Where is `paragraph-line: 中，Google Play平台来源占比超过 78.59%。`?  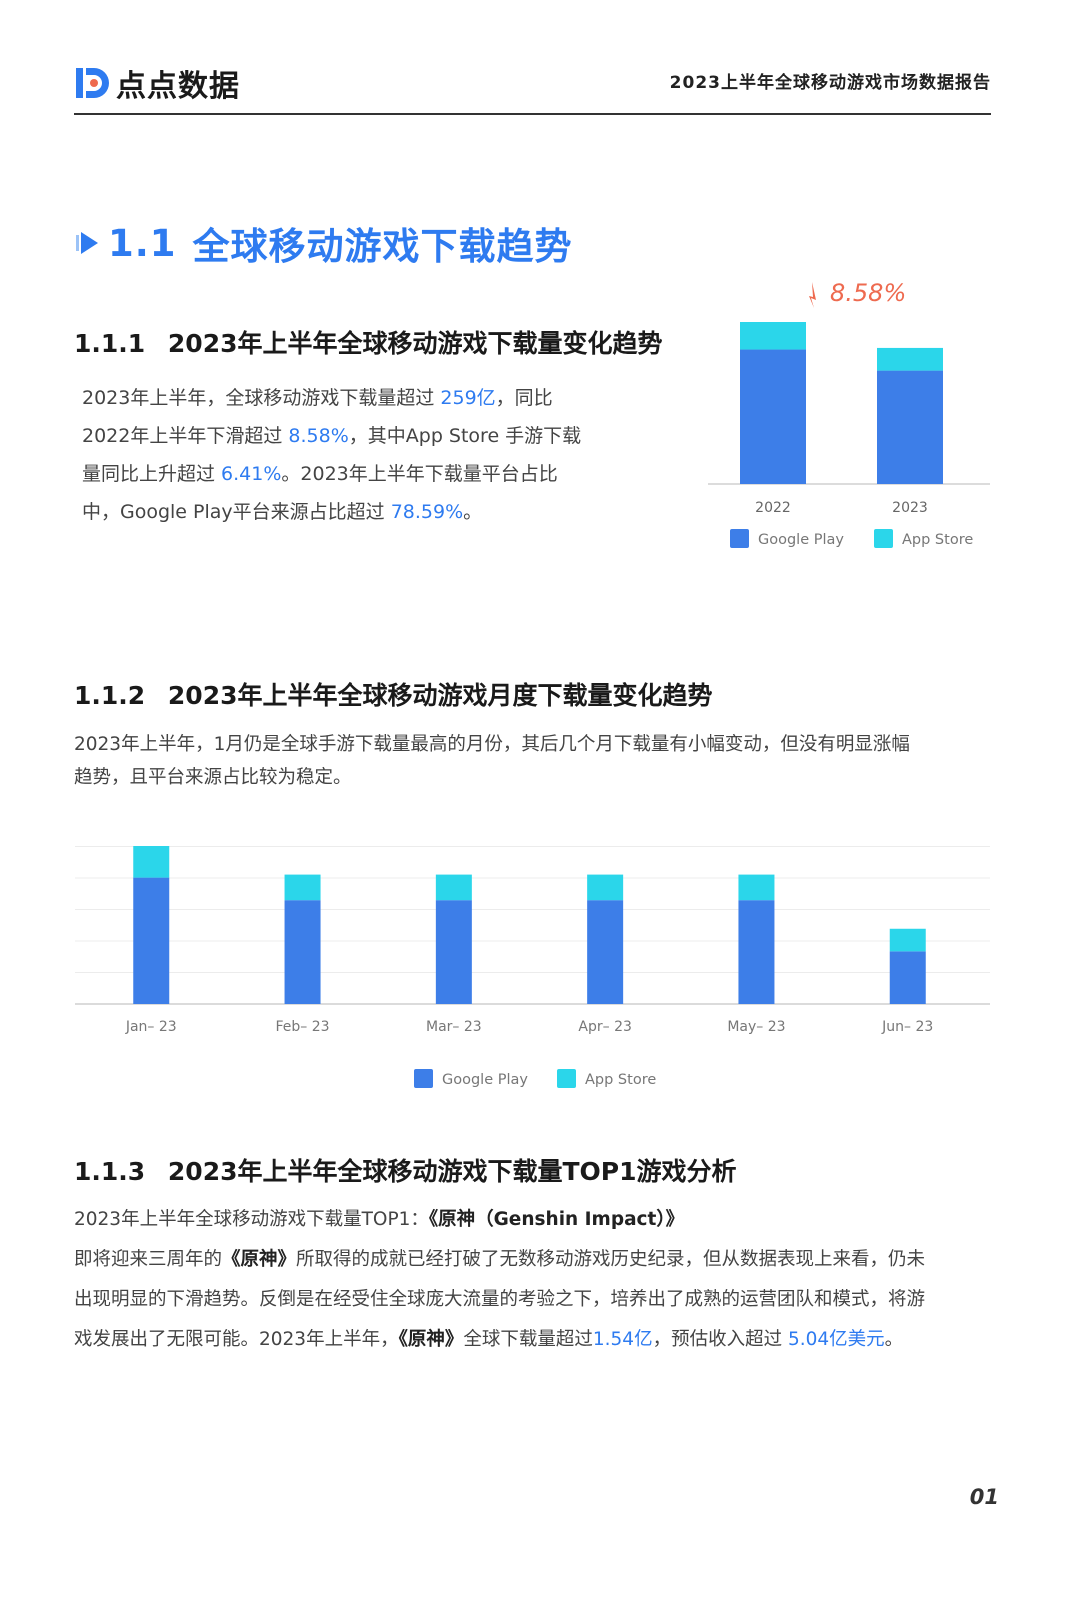
paragraph-line: 中，Google Play平台来源占比超过 78.59%。 is located at coordinates (372, 512).